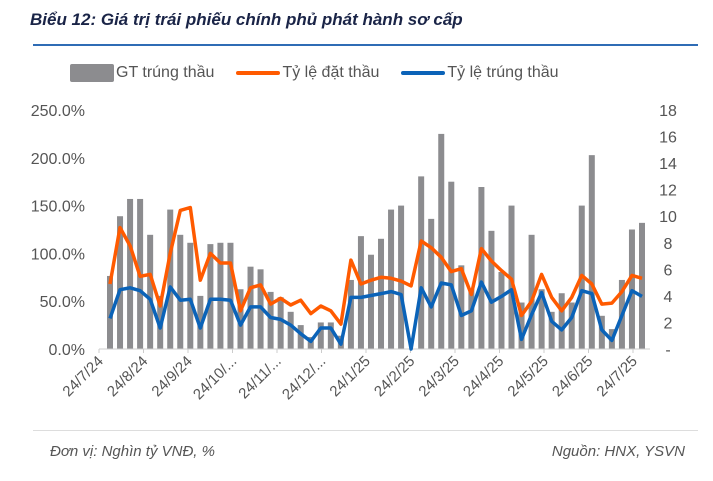 The width and height of the screenshot is (713, 481). What do you see at coordinates (572, 376) in the screenshot?
I see `x-tick-label: 24/6/25` at bounding box center [572, 376].